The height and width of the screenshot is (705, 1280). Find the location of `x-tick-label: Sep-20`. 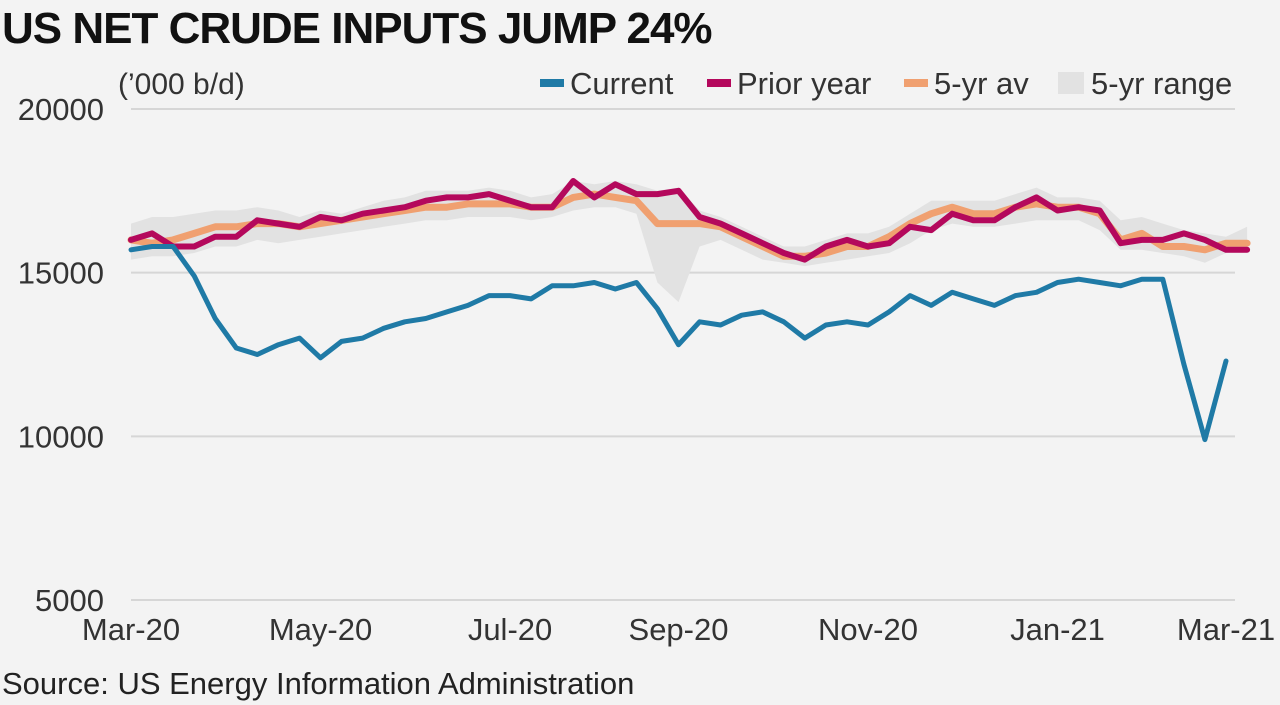

x-tick-label: Sep-20 is located at coordinates (679, 629).